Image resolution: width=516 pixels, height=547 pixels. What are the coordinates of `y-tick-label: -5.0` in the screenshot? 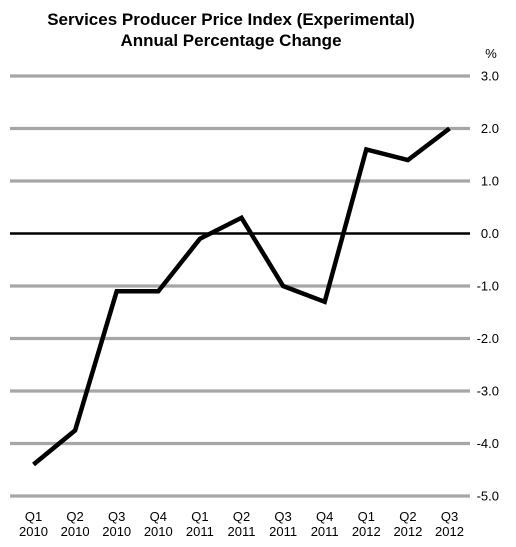 It's located at (488, 496).